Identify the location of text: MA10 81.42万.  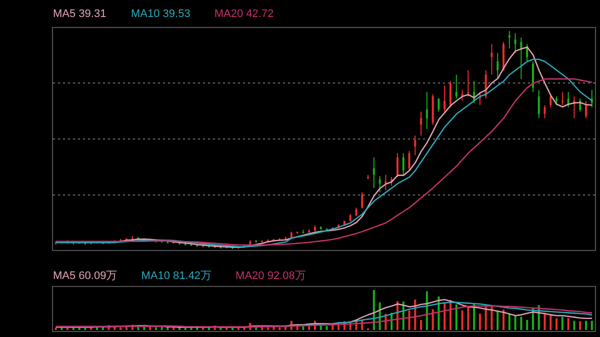
(176, 276).